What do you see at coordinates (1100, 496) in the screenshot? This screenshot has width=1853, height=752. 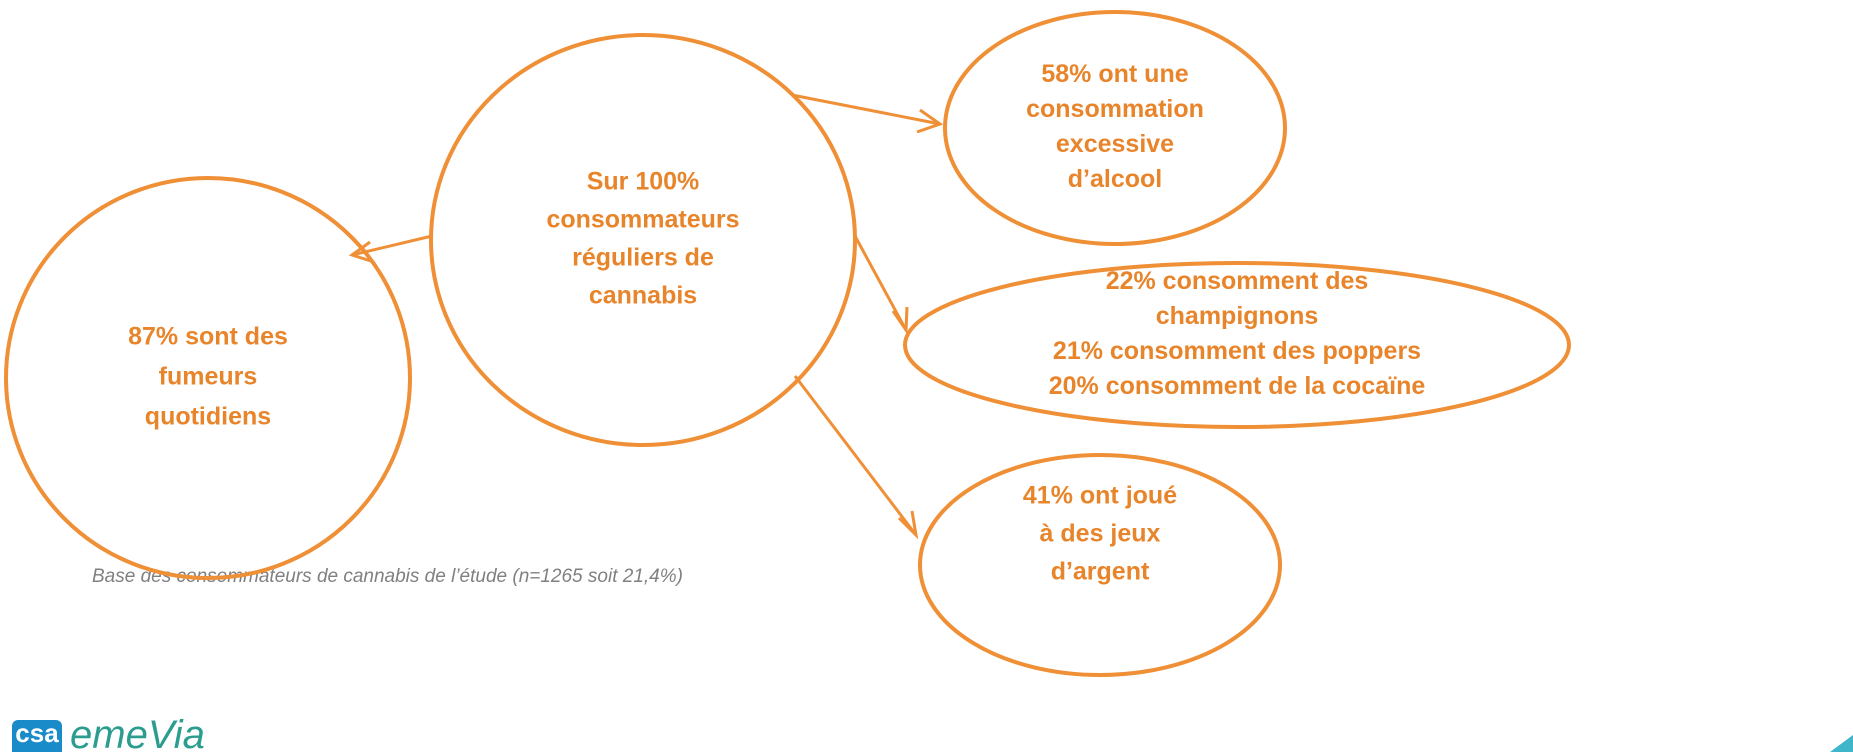 I see `node-text: 41% ont joué` at bounding box center [1100, 496].